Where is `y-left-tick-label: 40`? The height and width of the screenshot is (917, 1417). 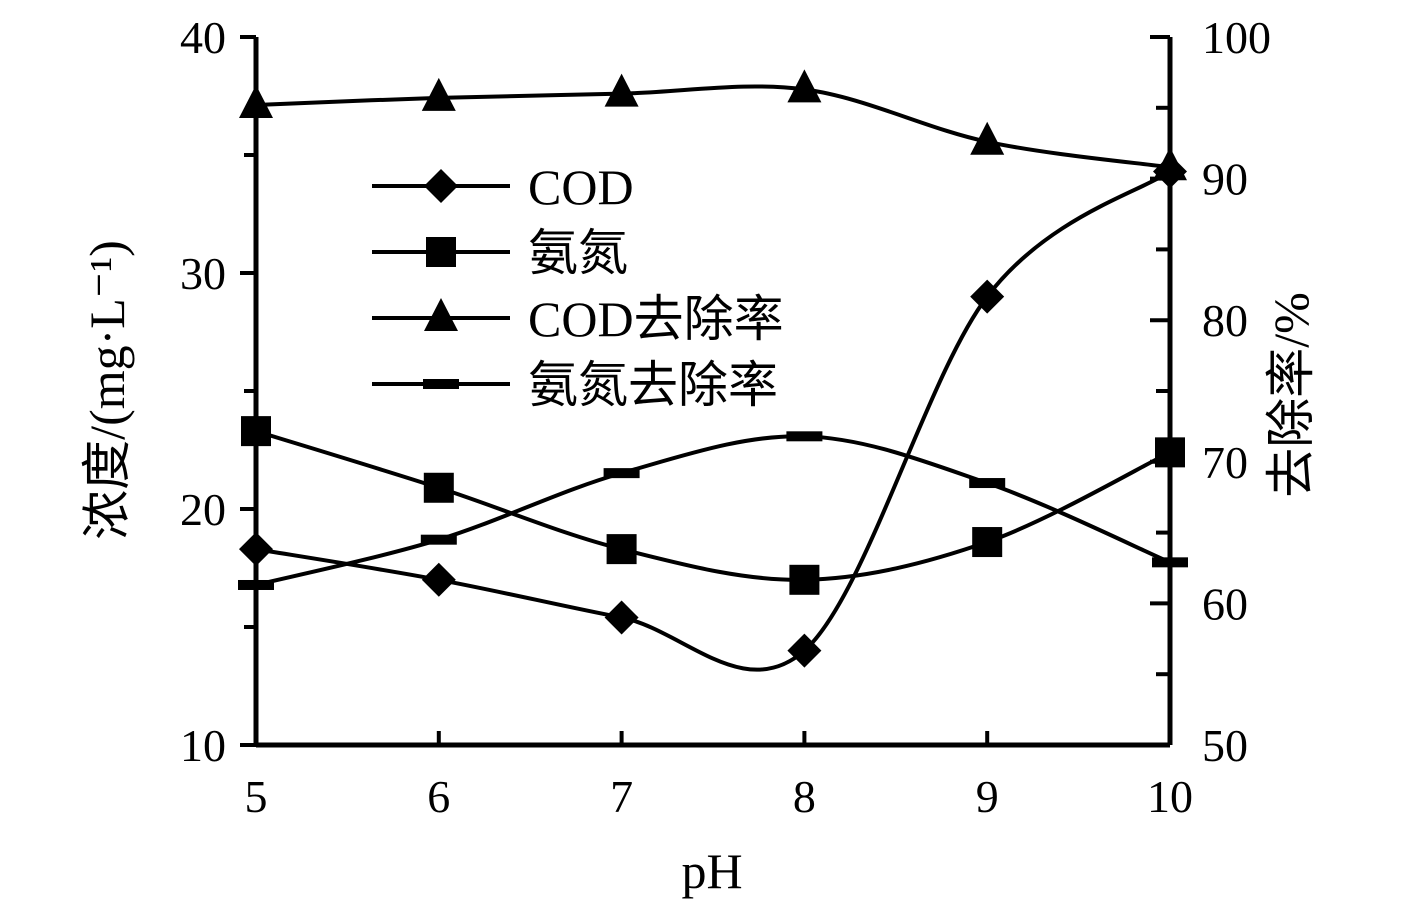 y-left-tick-label: 40 is located at coordinates (203, 37).